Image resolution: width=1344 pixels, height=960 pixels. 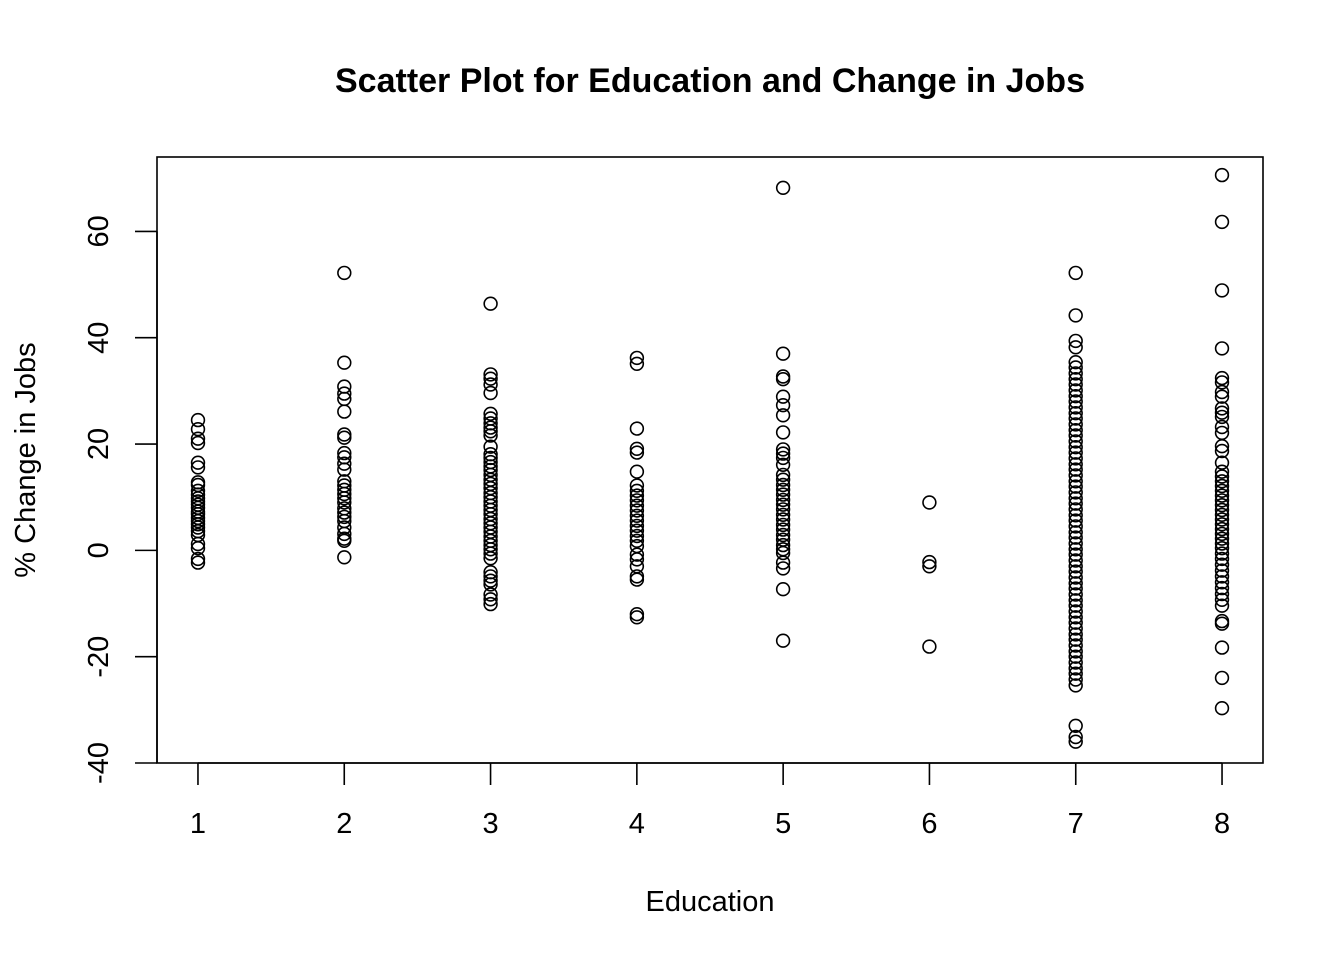 What do you see at coordinates (929, 824) in the screenshot?
I see `x-tick-label: 6` at bounding box center [929, 824].